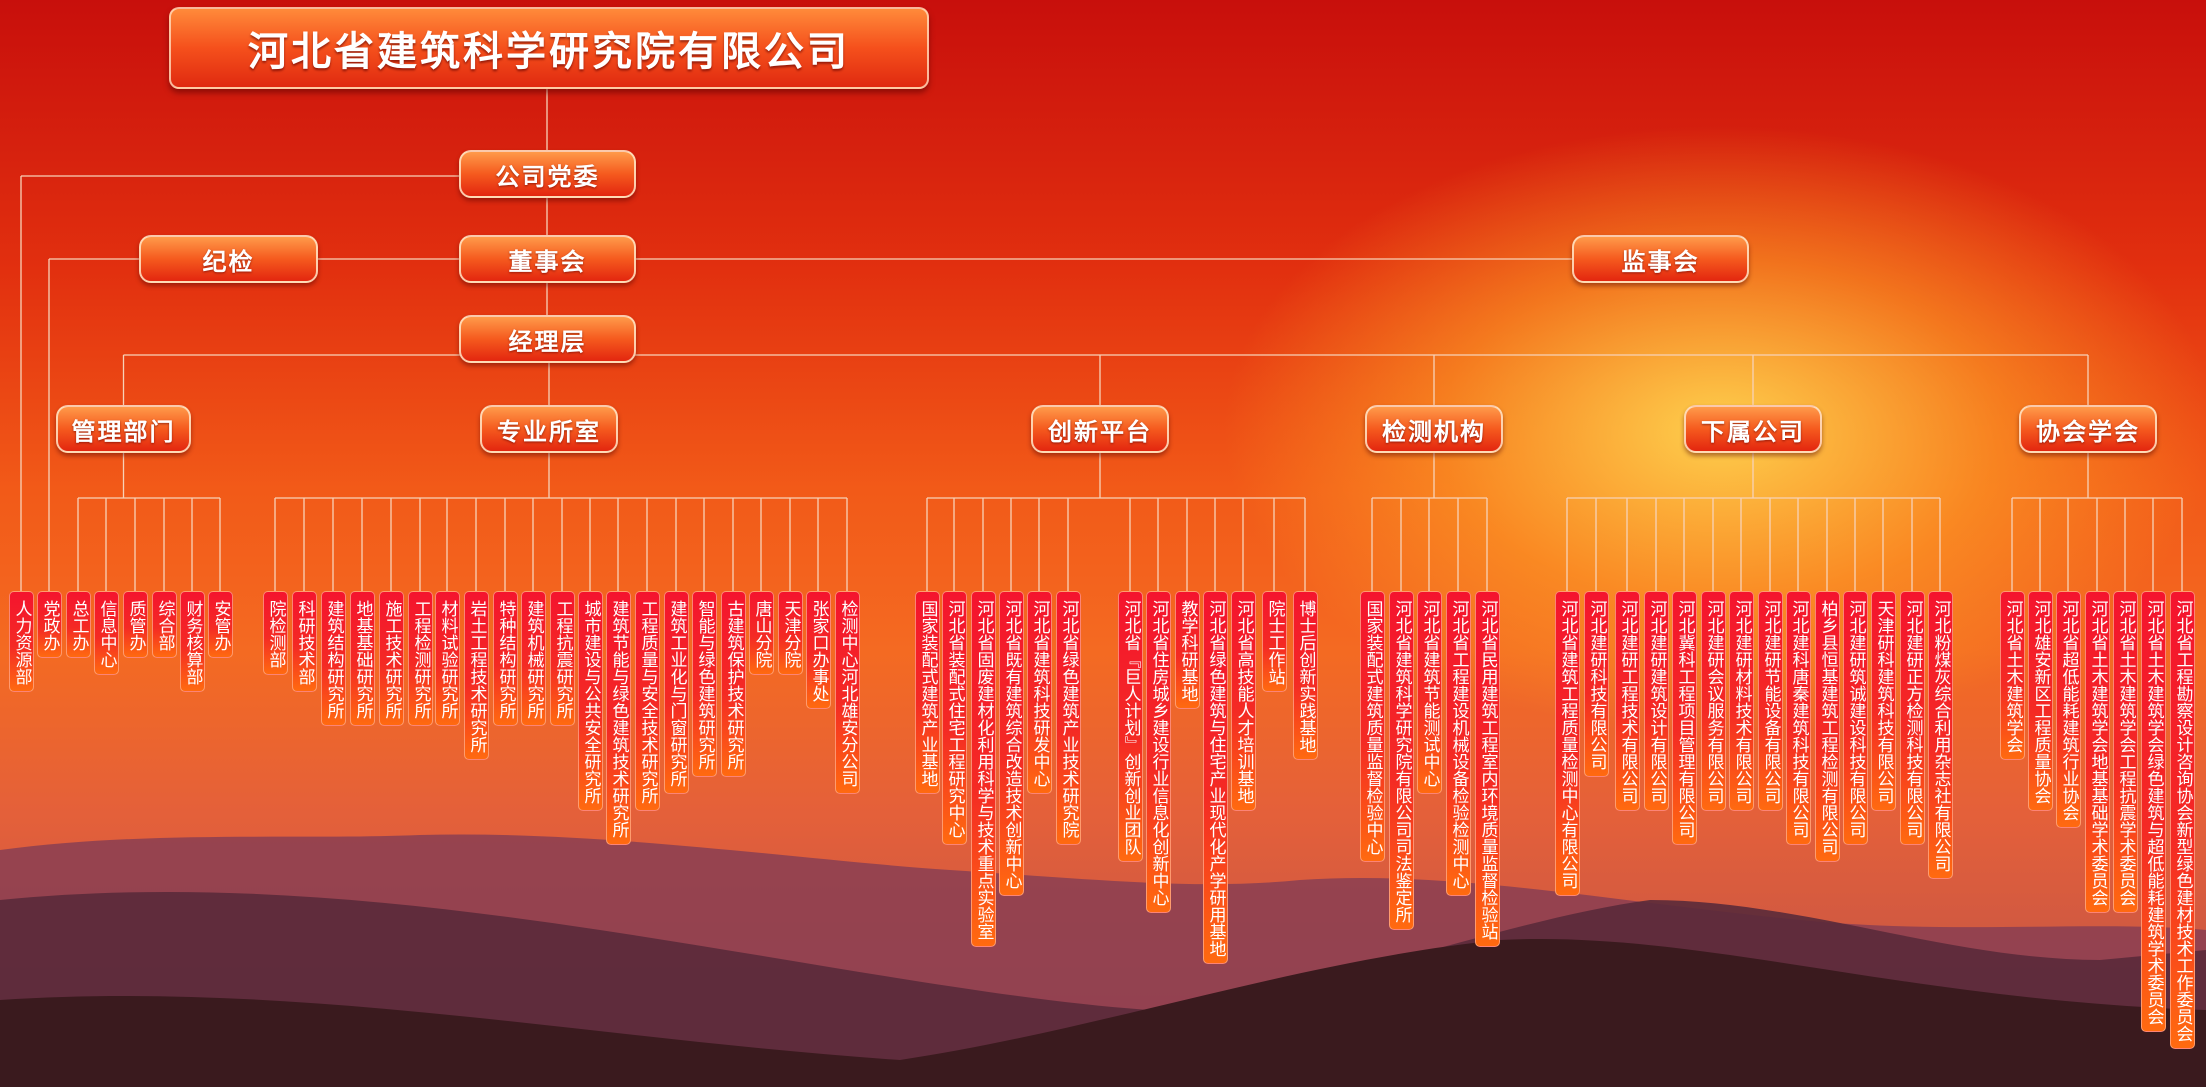  I want to click on org-unit: 河北建研科技有限公司, so click(1596, 684).